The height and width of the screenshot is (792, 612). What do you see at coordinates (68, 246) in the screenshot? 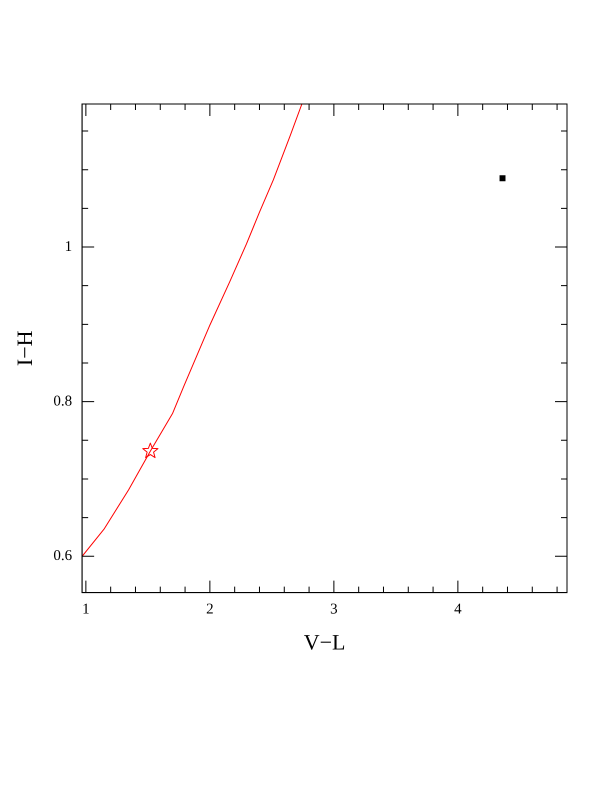
I see `y-tick-label: 1` at bounding box center [68, 246].